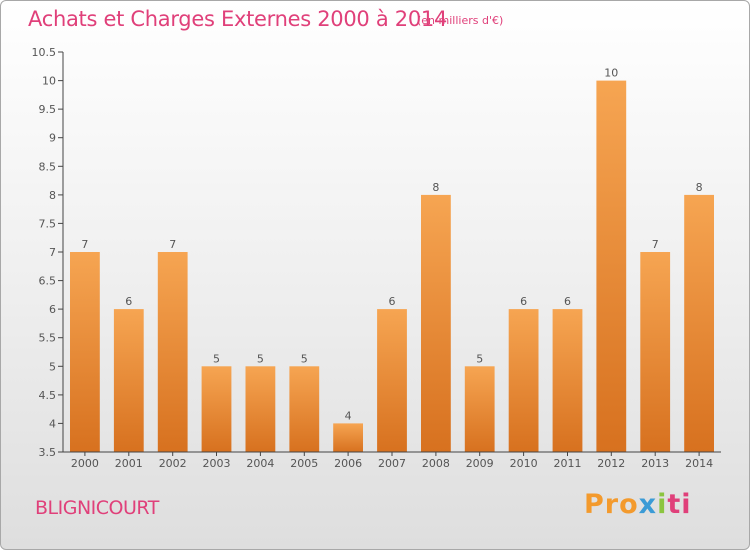 The height and width of the screenshot is (550, 750). I want to click on logo-part: Pro, so click(611, 504).